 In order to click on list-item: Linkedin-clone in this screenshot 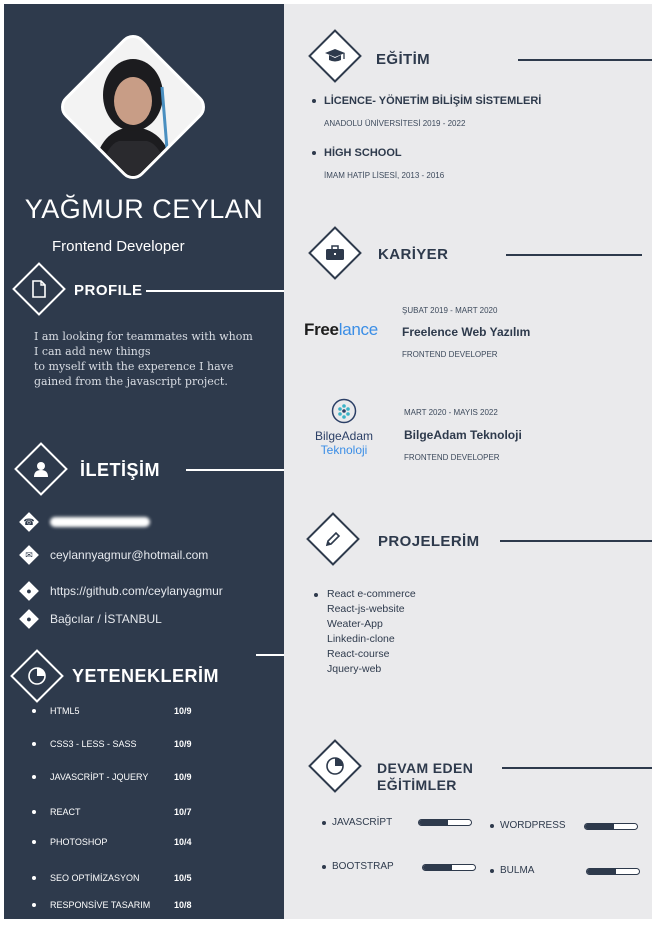, I will do `click(361, 639)`.